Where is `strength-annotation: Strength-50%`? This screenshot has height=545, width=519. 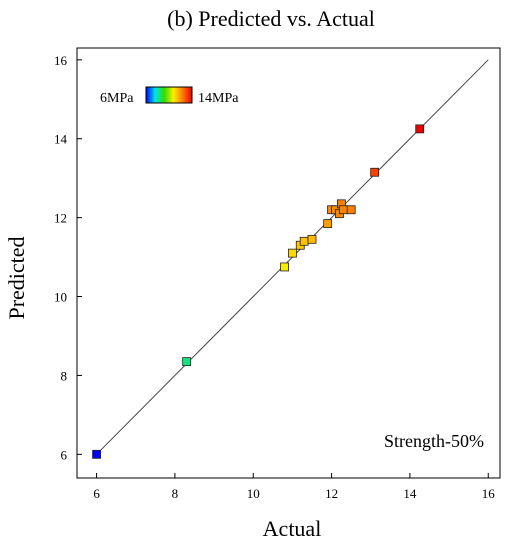 strength-annotation: Strength-50% is located at coordinates (434, 441).